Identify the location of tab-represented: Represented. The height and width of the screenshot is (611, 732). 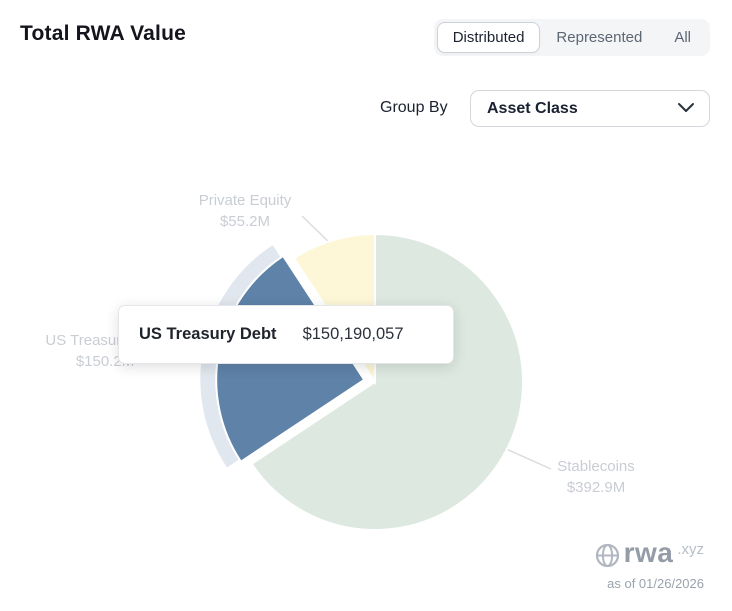
(599, 37).